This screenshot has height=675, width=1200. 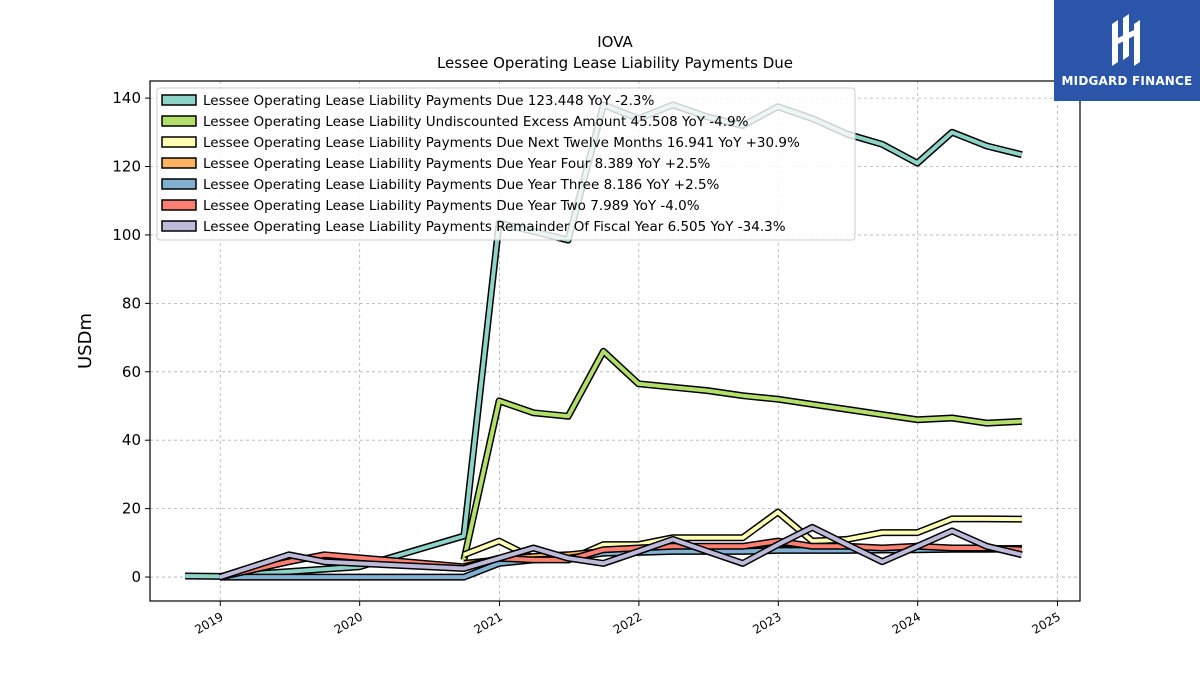 What do you see at coordinates (85, 341) in the screenshot?
I see `y-axis-label: USDm` at bounding box center [85, 341].